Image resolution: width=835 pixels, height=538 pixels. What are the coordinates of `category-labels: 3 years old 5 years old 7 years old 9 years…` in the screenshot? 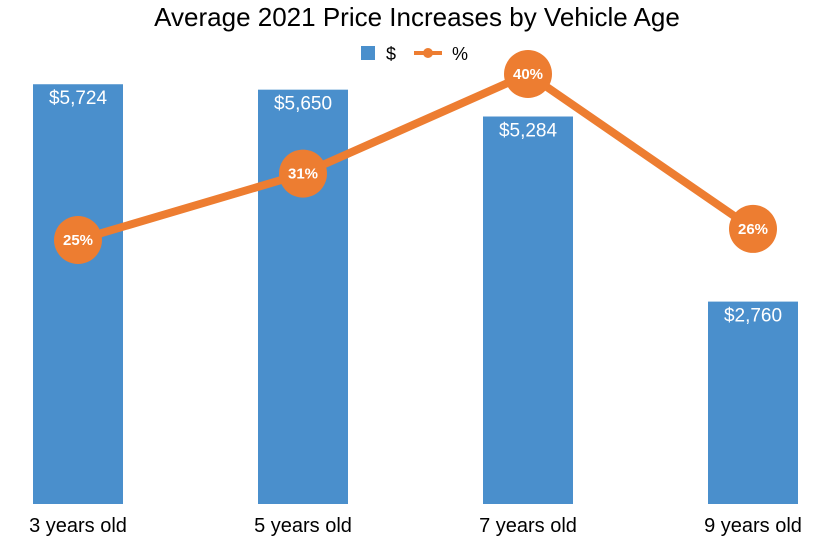 It's located at (415, 526).